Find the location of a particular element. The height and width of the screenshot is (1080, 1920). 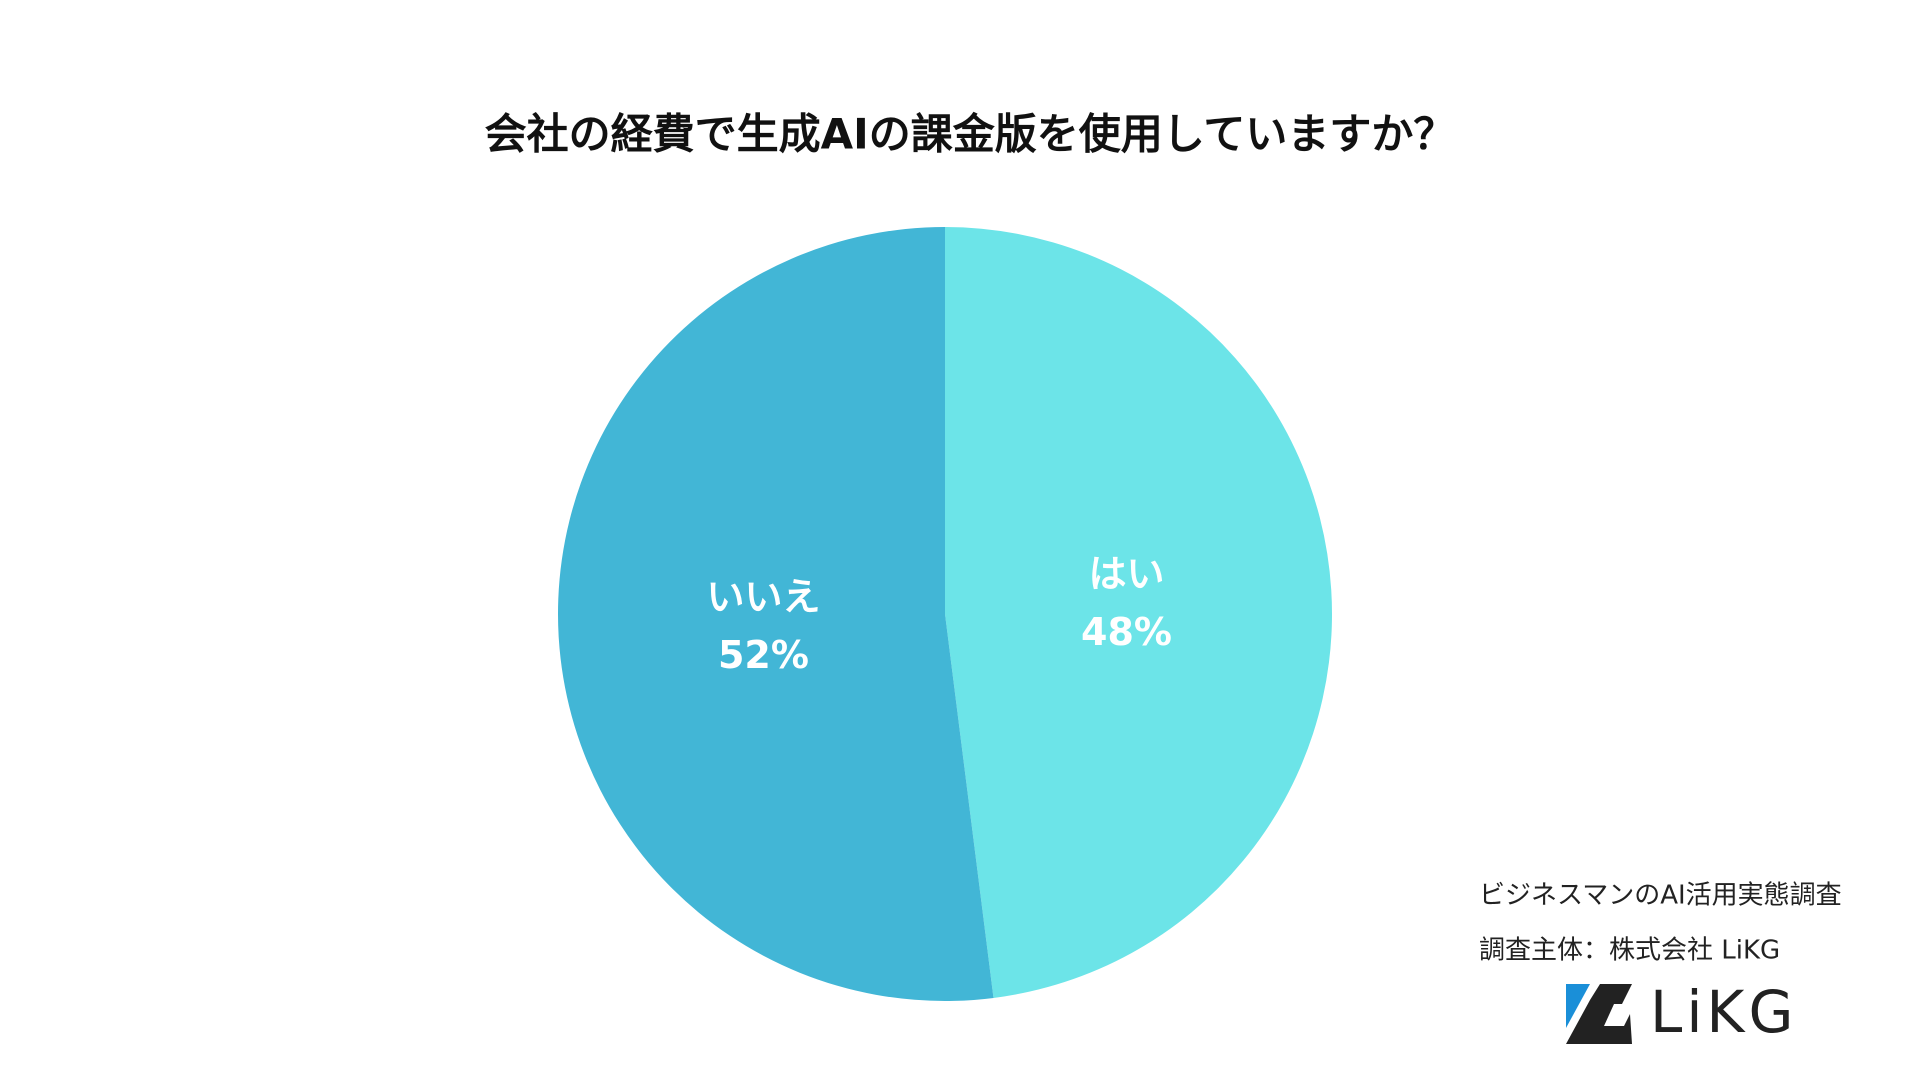

survey-name: ビジネスマンのAI活用実態調査 is located at coordinates (1660, 896).